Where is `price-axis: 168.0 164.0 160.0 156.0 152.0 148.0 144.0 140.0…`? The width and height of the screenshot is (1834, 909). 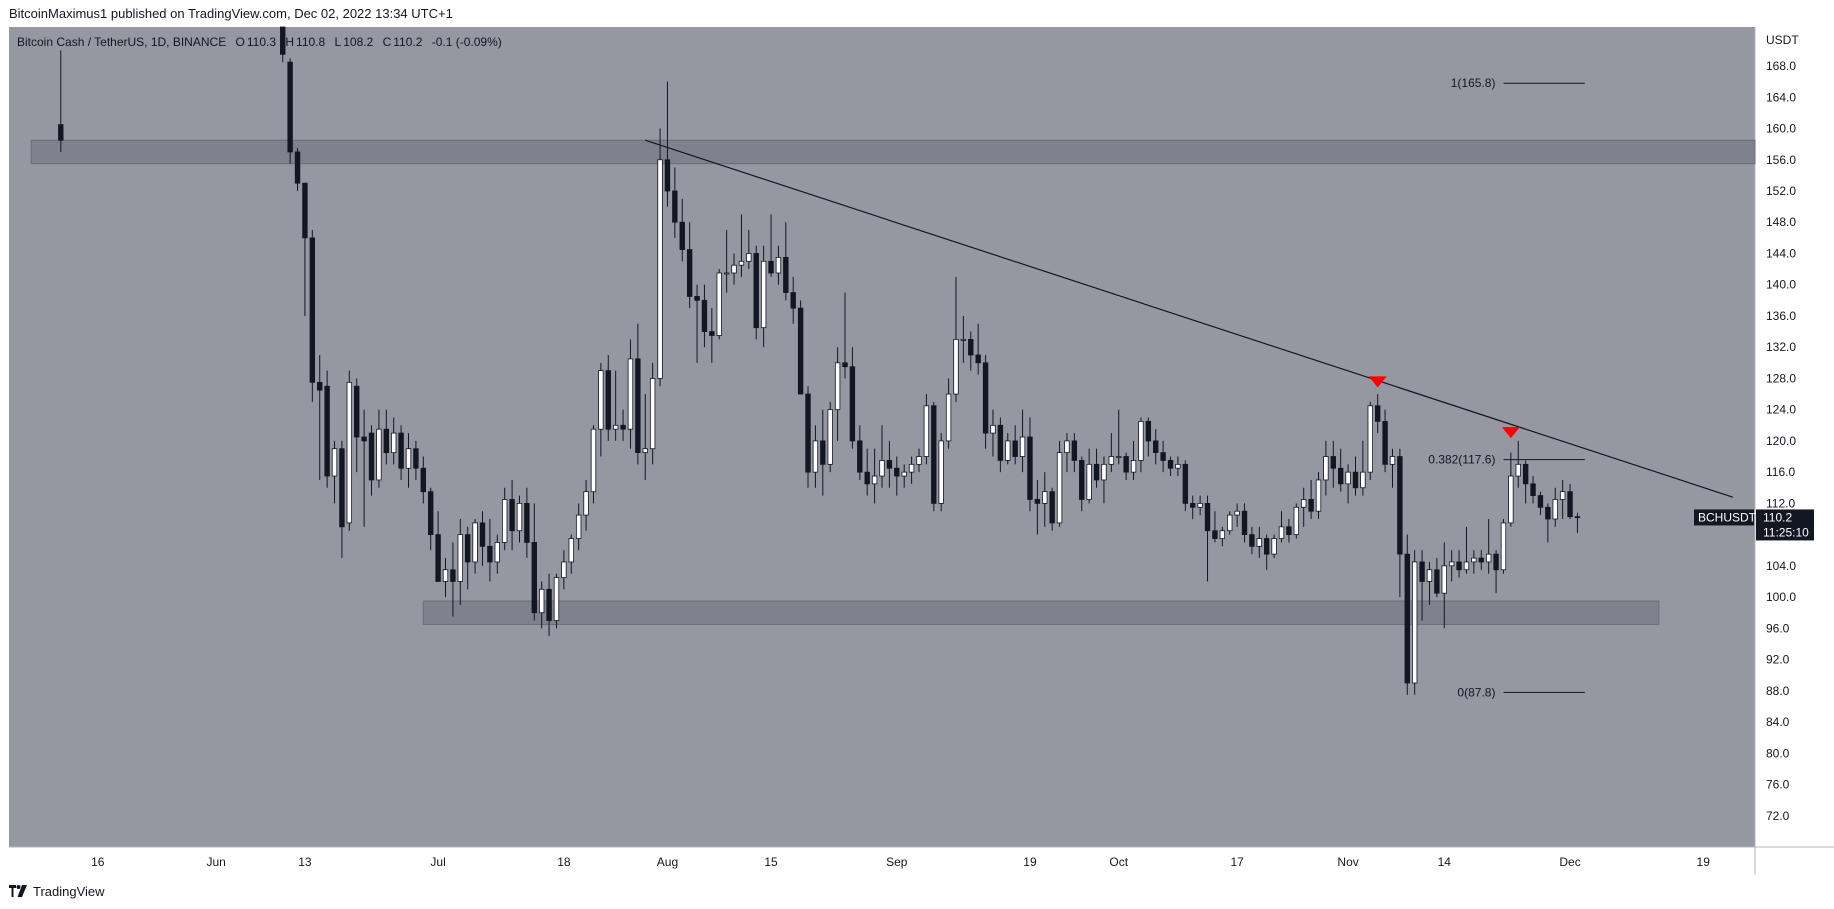 price-axis: 168.0 164.0 160.0 156.0 152.0 148.0 144.0 140.0… is located at coordinates (1781, 441).